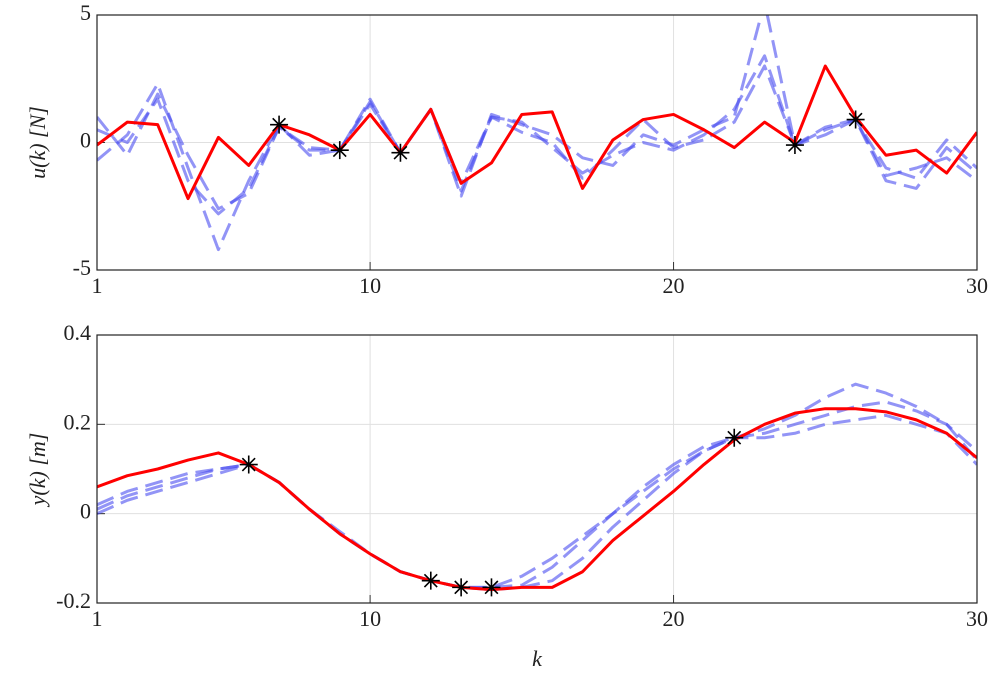  What do you see at coordinates (537, 658) in the screenshot?
I see `x-axis-label: k` at bounding box center [537, 658].